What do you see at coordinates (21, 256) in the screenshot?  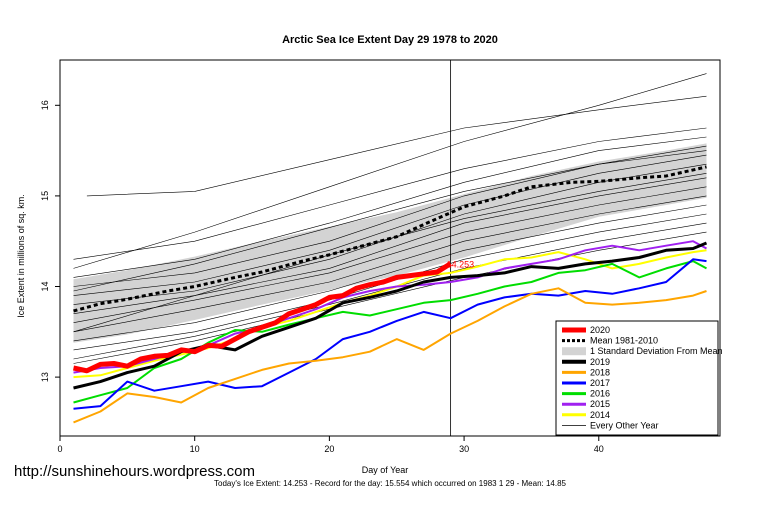 I see `y-axis-label: Ice Extent in millions of sq. km.` at bounding box center [21, 256].